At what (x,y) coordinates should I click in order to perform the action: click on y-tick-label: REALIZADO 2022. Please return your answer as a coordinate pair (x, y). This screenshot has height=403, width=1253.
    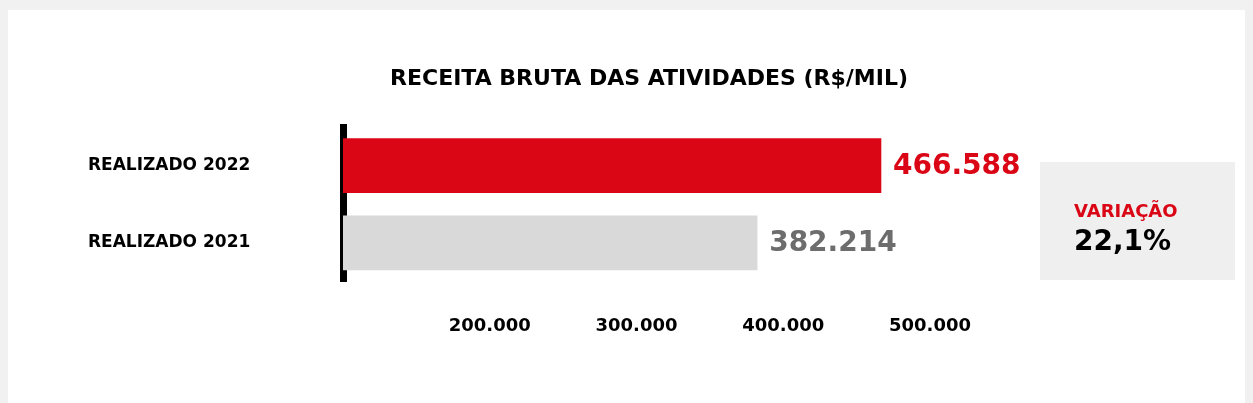
    Looking at the image, I should click on (169, 164).